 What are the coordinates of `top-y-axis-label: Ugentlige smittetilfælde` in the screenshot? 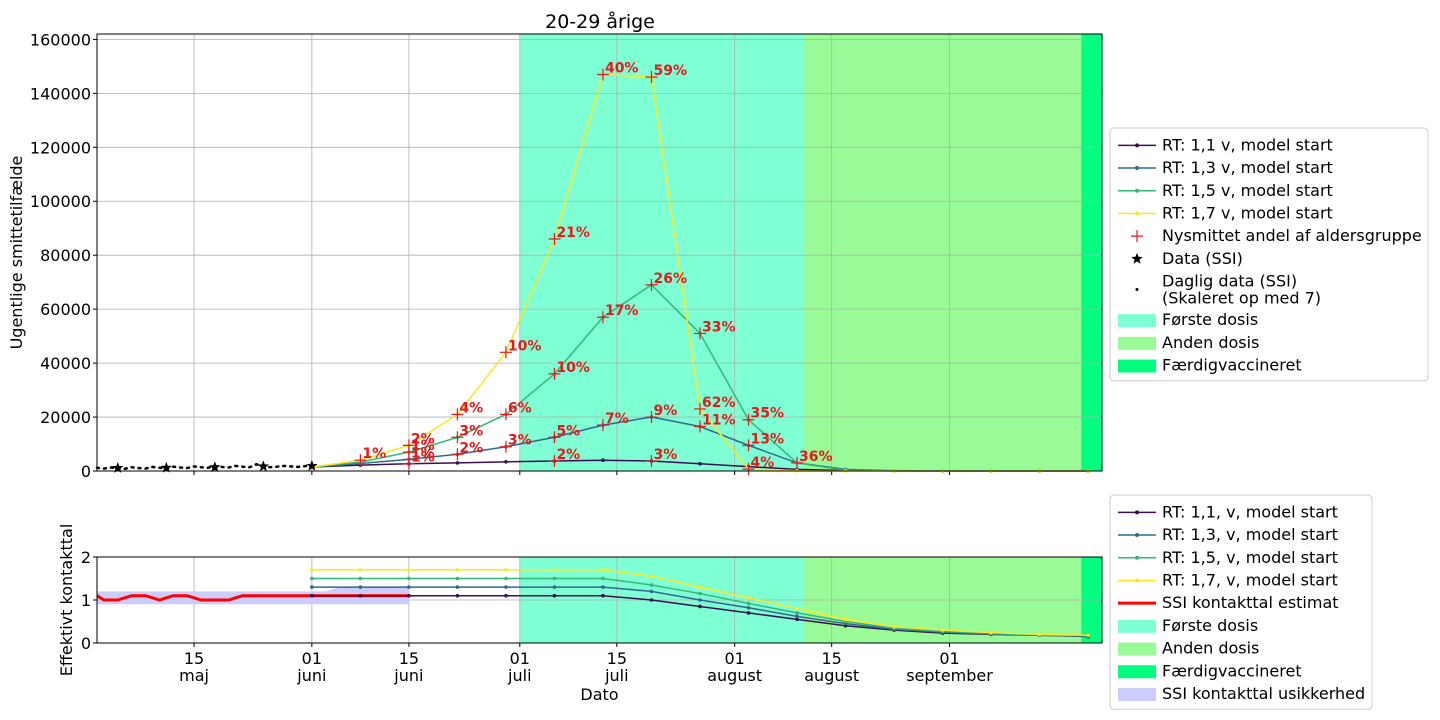 It's located at (16, 253).